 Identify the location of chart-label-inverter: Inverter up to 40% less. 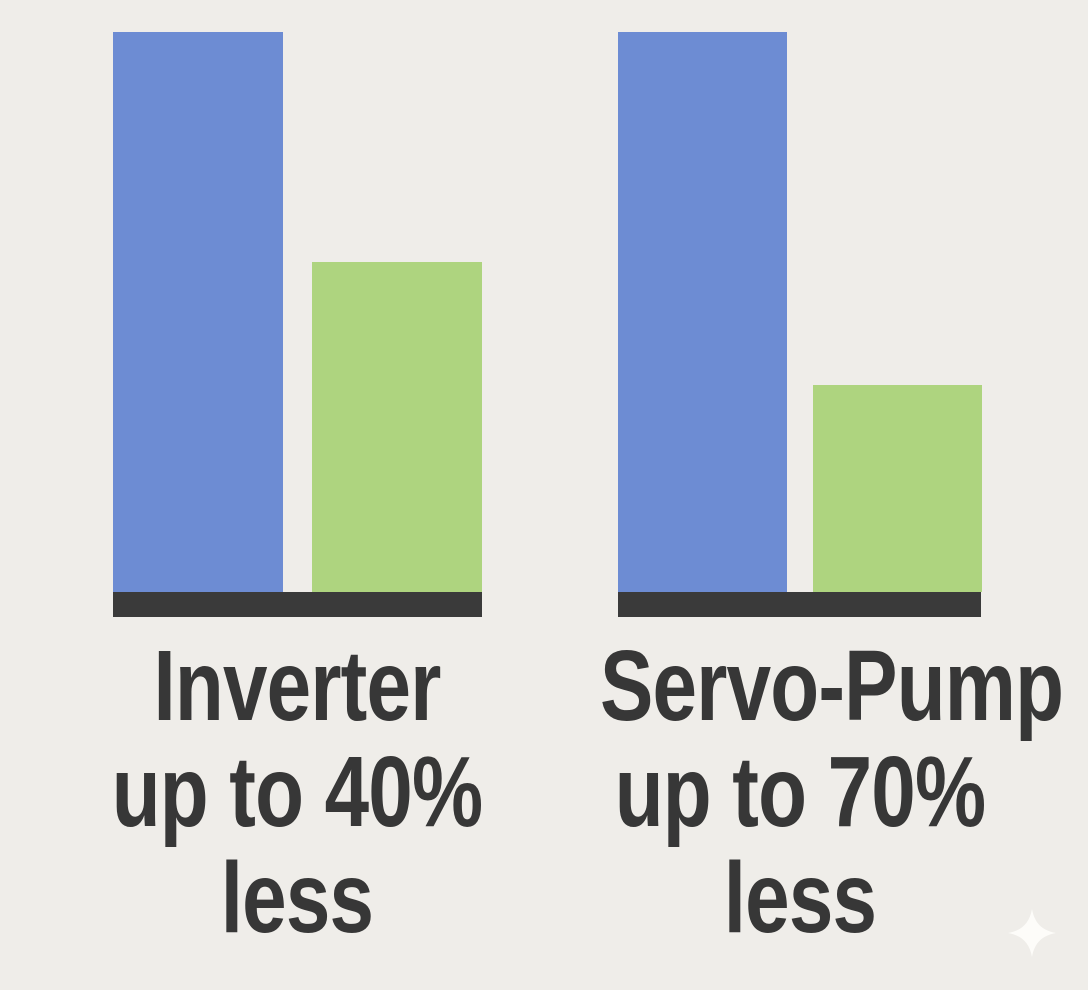
(297, 792).